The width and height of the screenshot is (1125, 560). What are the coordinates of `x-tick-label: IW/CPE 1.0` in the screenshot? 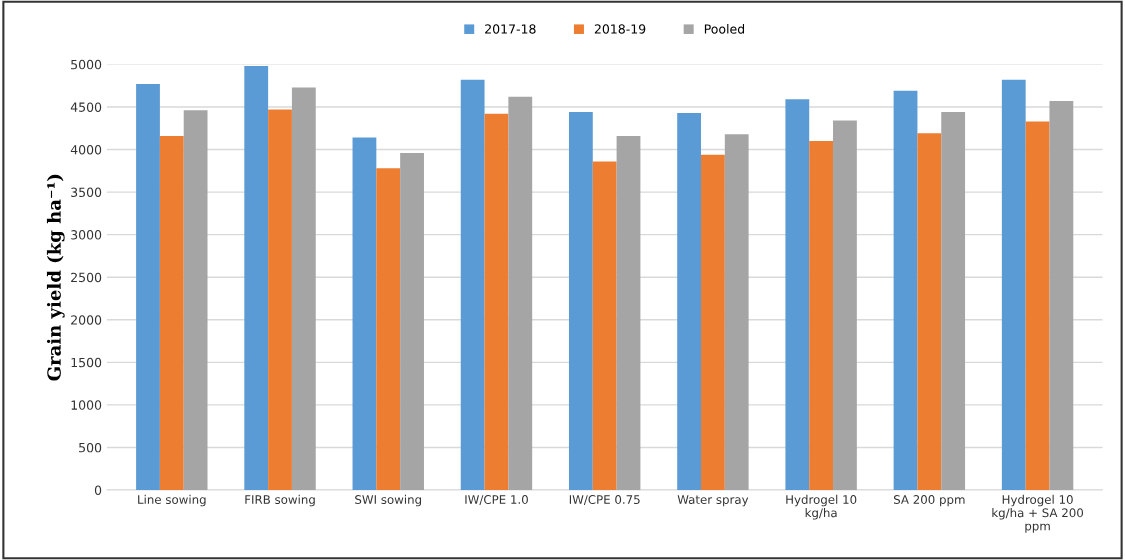 It's located at (496, 500).